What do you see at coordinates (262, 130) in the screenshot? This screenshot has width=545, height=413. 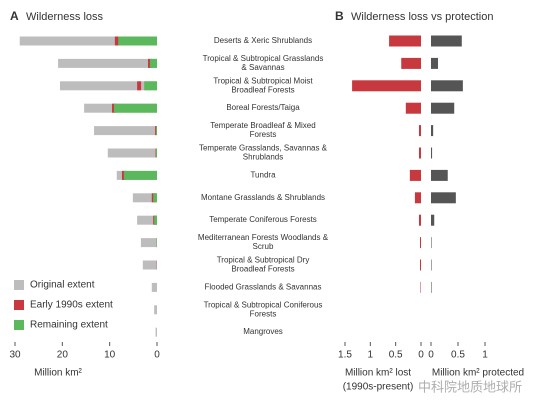 I see `category-label: Temperate Broadleaf & Mixed Forests` at bounding box center [262, 130].